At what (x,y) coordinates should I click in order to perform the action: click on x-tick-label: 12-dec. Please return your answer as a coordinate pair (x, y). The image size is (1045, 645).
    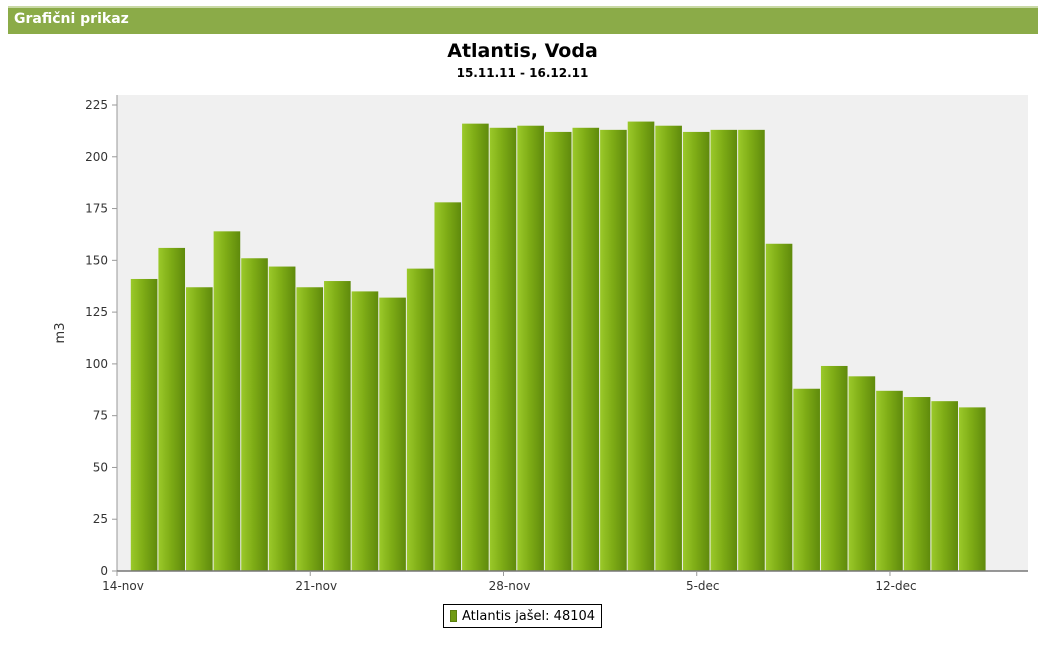
    Looking at the image, I should click on (895, 586).